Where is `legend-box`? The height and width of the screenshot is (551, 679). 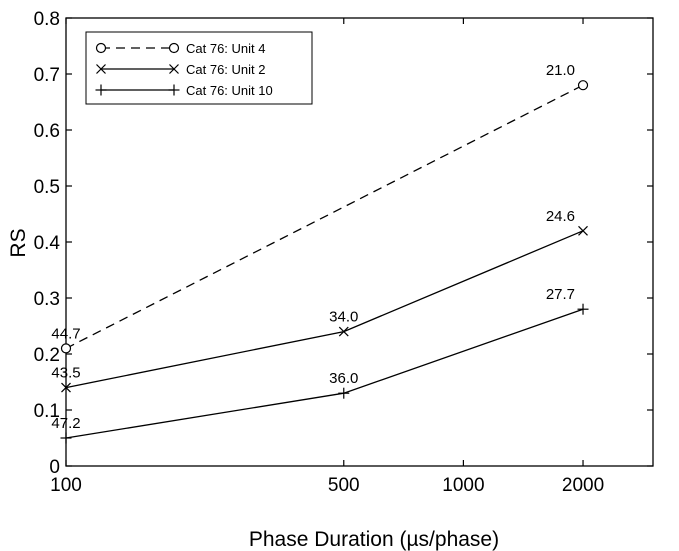
legend-box is located at coordinates (199, 68).